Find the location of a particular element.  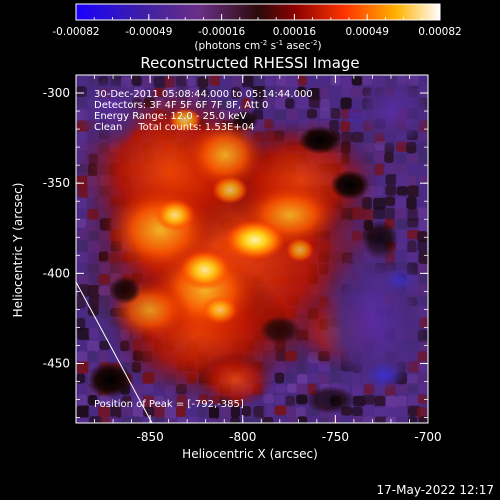

colorbar-tick-label: 0.00016 is located at coordinates (295, 32).